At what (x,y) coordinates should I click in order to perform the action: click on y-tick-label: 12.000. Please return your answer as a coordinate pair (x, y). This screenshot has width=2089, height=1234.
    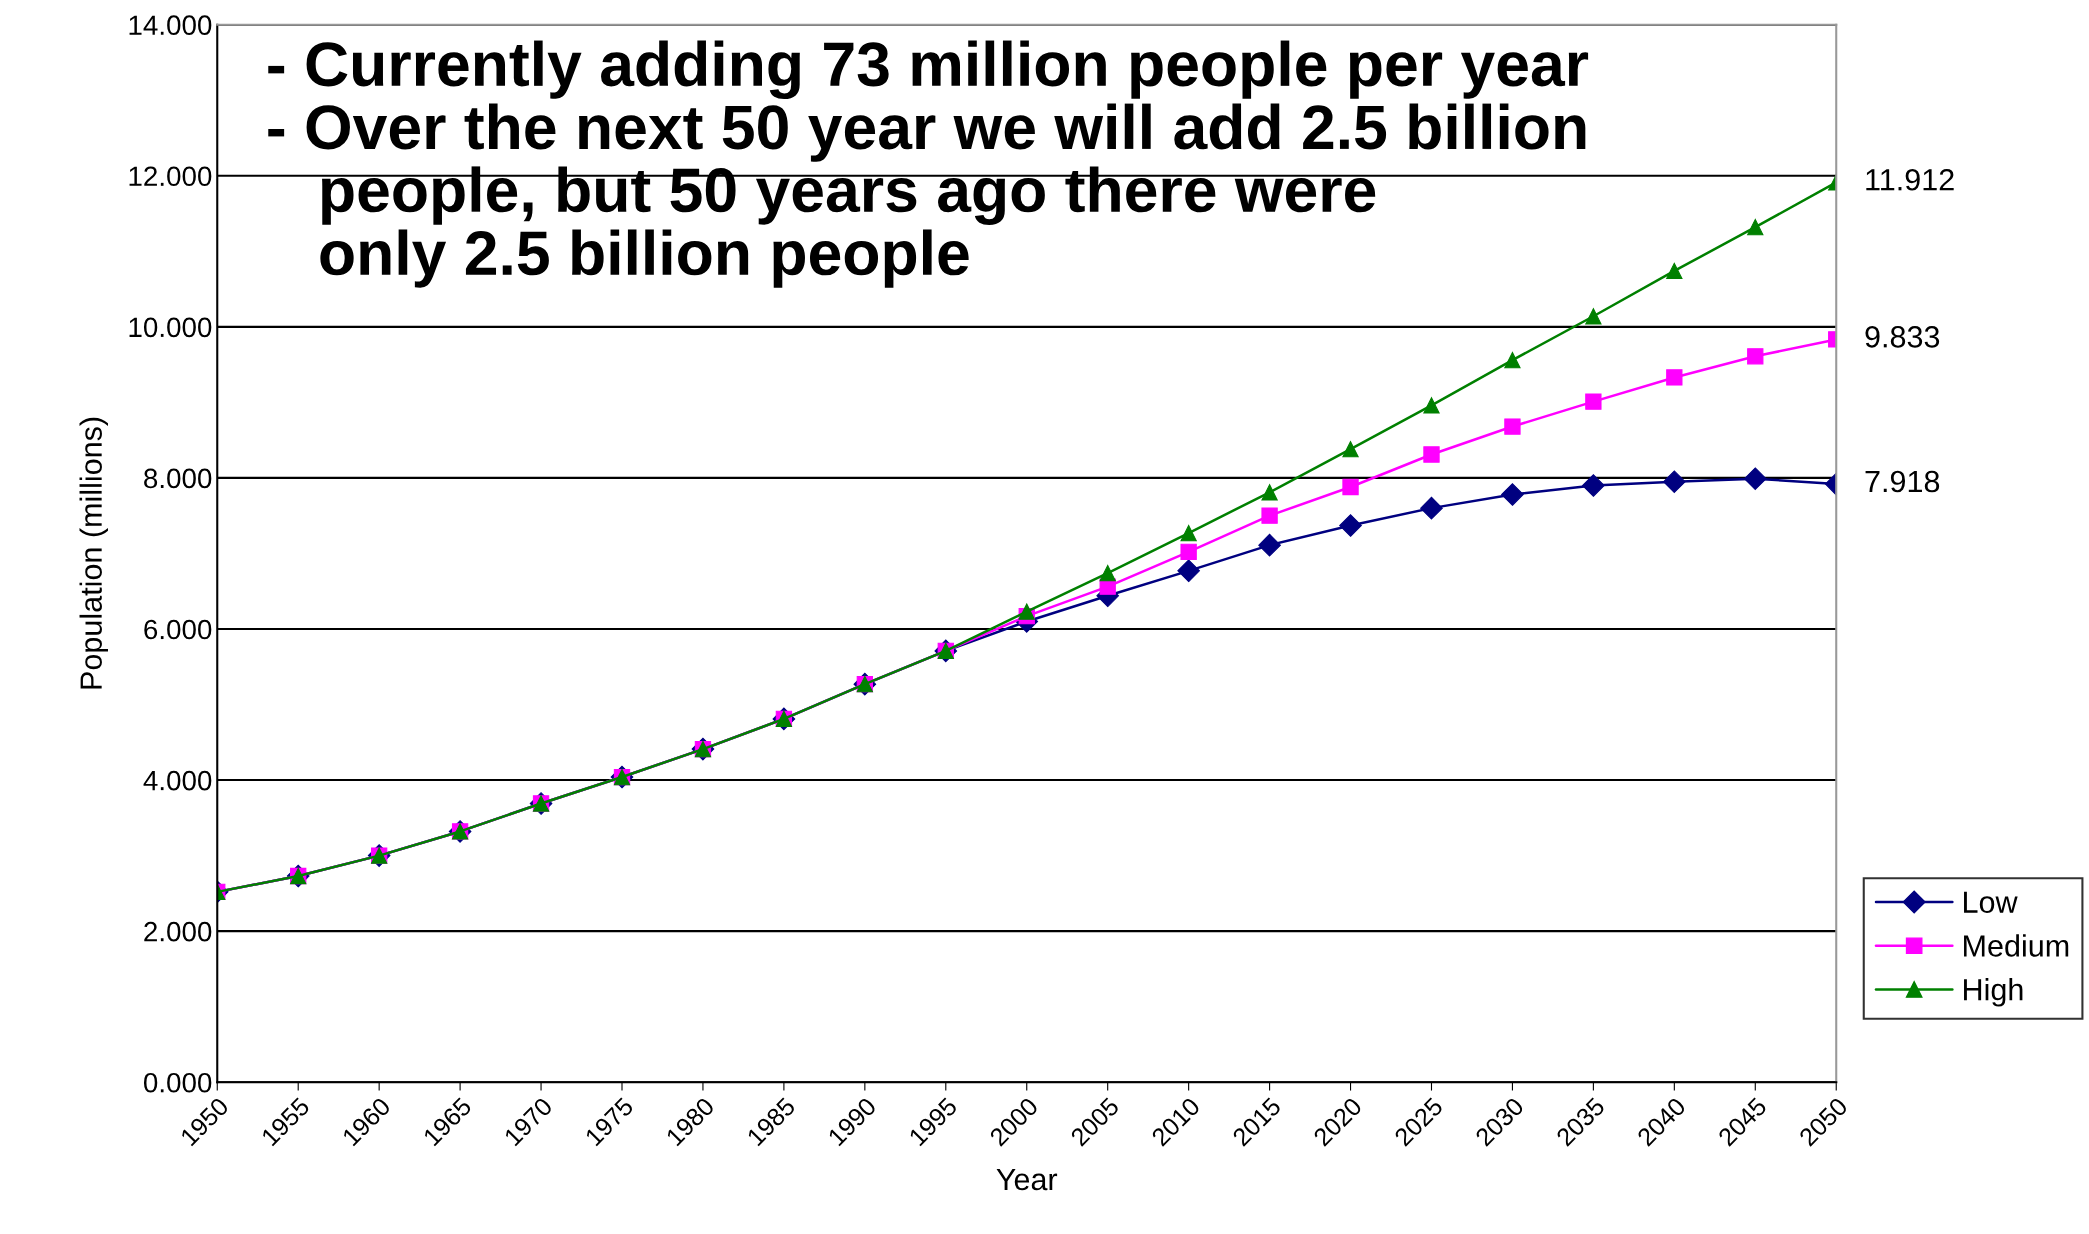
    Looking at the image, I should click on (170, 176).